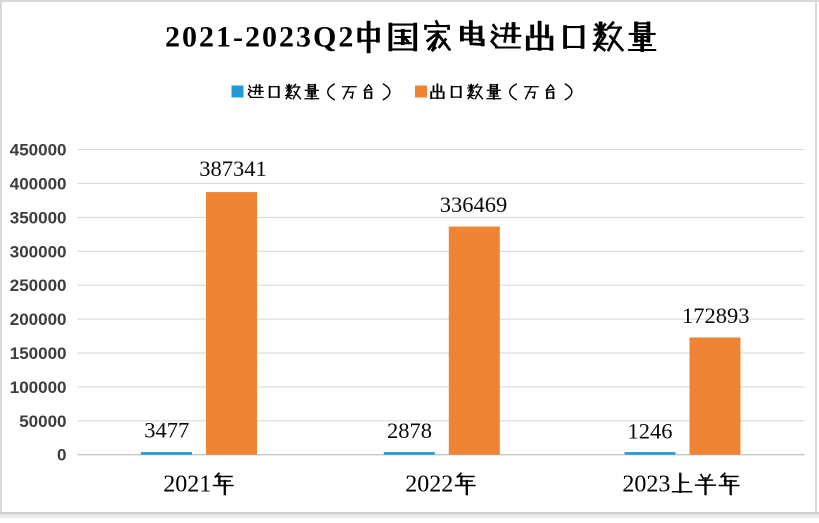 This screenshot has width=819, height=523. What do you see at coordinates (646, 484) in the screenshot?
I see `svg-text: 2023` at bounding box center [646, 484].